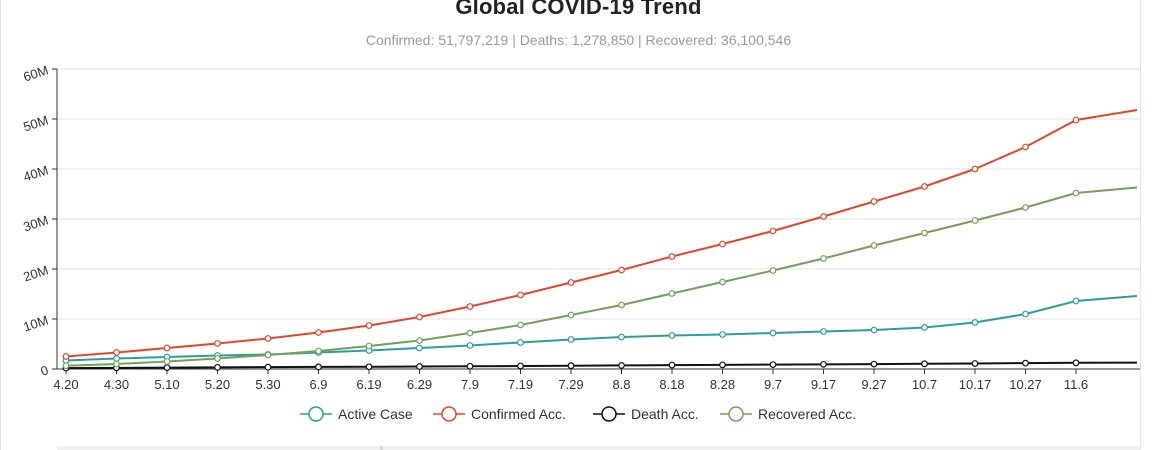 This screenshot has width=1157, height=450. Describe the element at coordinates (578, 9) in the screenshot. I see `chart-title: Global COVID-19 Trend` at that location.